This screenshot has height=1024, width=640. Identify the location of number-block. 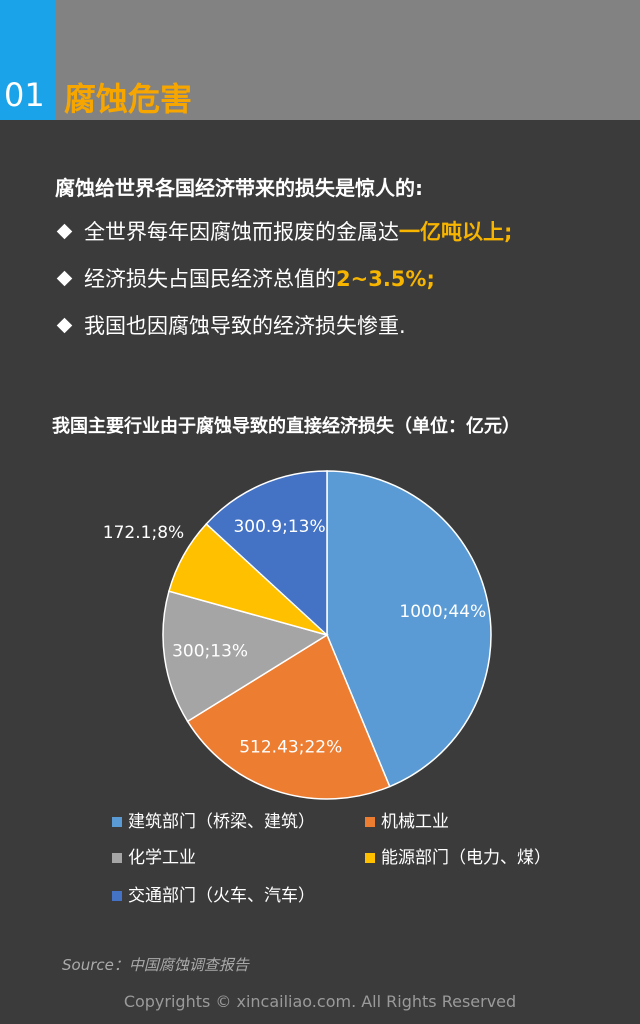
(28, 60).